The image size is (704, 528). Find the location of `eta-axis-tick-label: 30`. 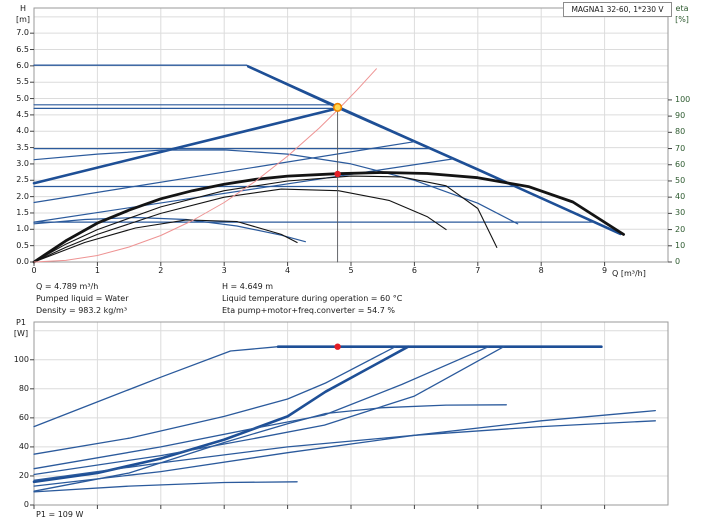

eta-axis-tick-label: 30 is located at coordinates (680, 213).